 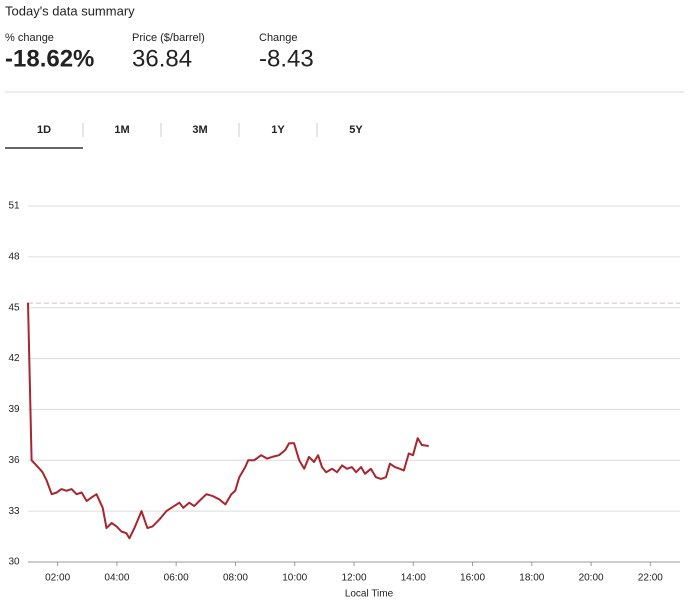 I want to click on x-tick-label: 22:00, so click(x=650, y=578).